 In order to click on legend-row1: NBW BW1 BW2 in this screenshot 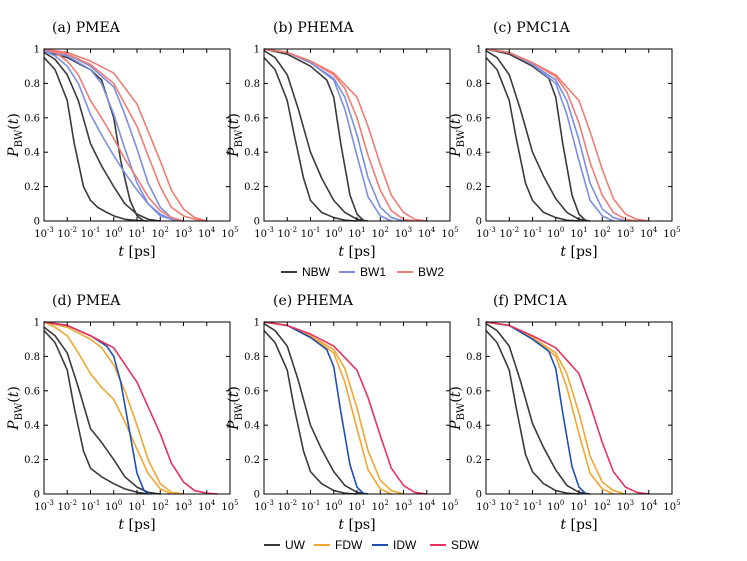, I will do `click(362, 272)`.